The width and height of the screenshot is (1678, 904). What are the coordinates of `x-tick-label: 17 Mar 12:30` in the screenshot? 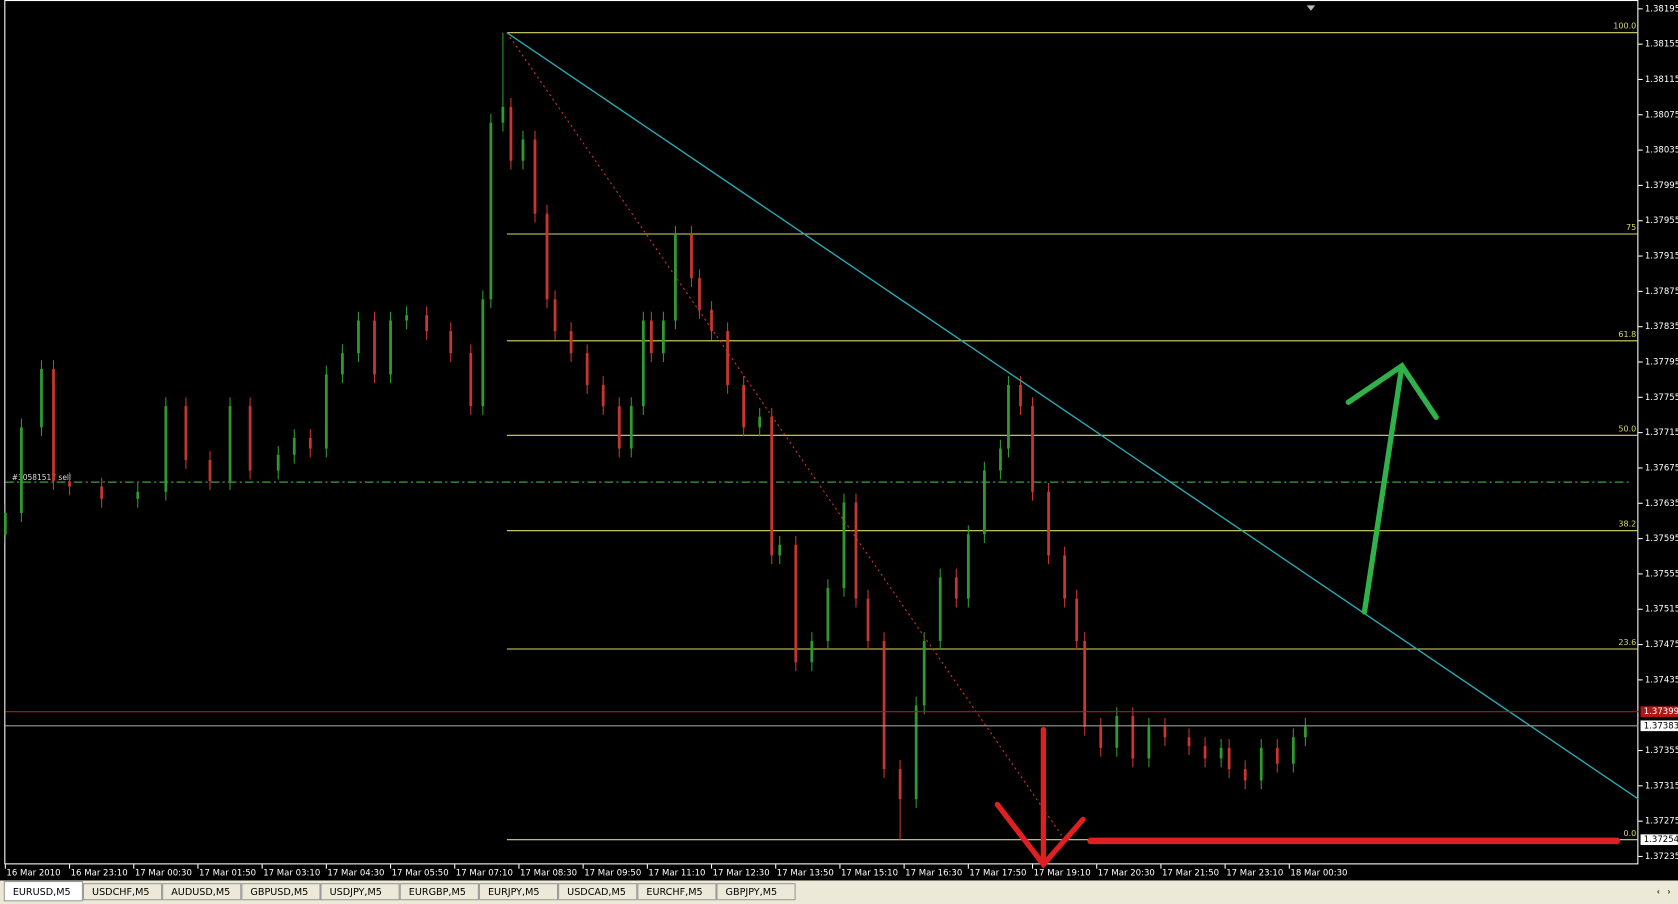 It's located at (741, 873).